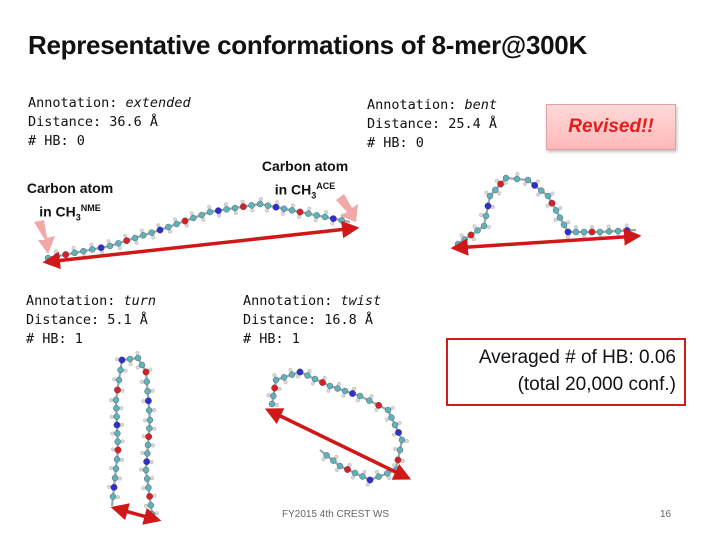 This screenshot has height=540, width=720. Describe the element at coordinates (596, 384) in the screenshot. I see `averaged-line2: (total 20,000 conf.)` at that location.